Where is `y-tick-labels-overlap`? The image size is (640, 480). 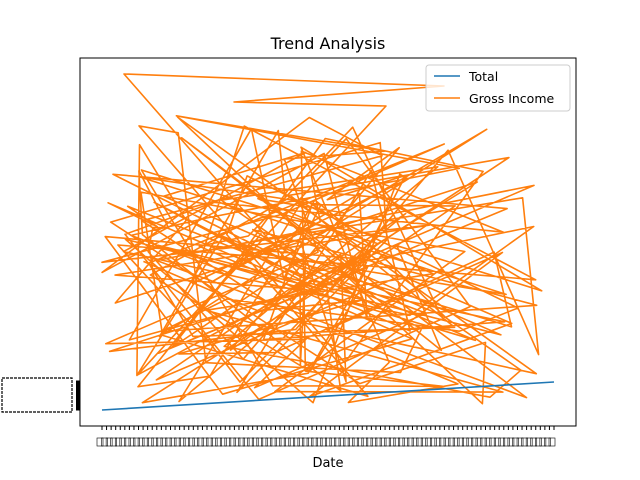 y-tick-labels-overlap is located at coordinates (37, 395).